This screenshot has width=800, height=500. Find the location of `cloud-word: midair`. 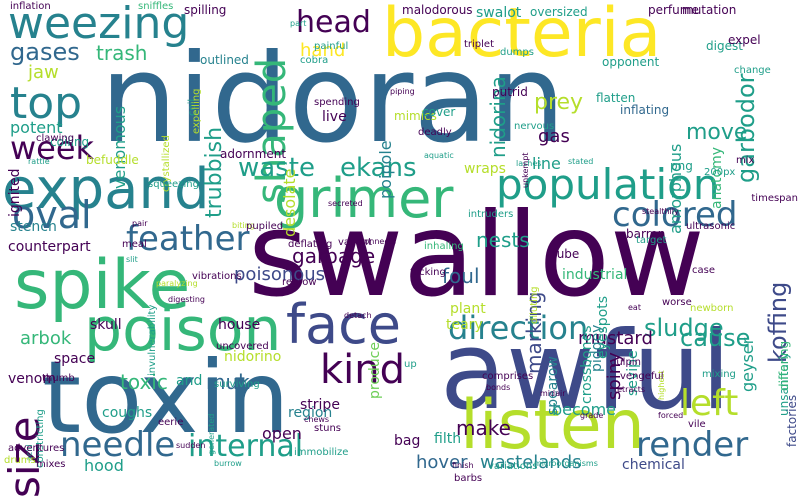

cloud-word: midair is located at coordinates (553, 393).